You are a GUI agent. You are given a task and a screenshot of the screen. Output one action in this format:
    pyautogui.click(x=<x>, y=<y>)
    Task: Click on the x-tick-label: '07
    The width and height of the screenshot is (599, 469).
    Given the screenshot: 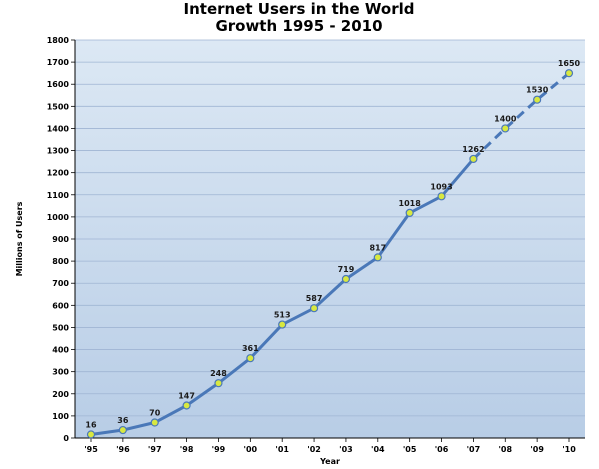 What is the action you would take?
    pyautogui.click(x=474, y=449)
    